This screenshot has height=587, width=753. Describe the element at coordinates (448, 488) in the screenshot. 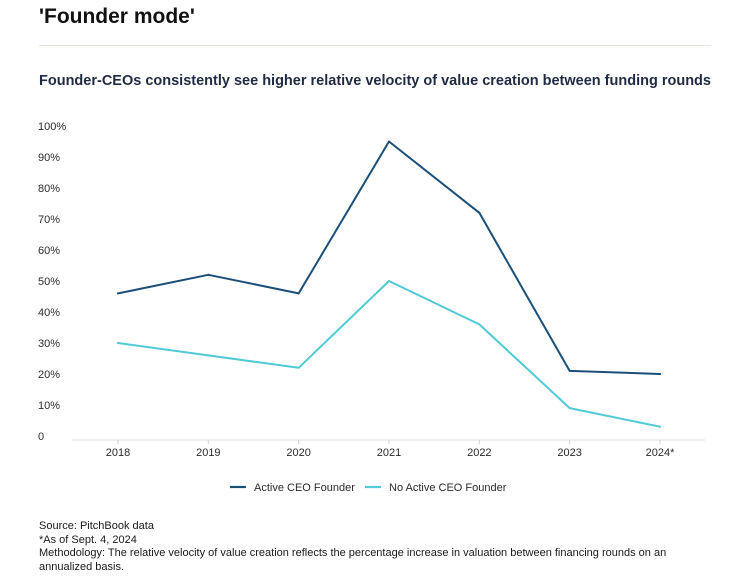

I see `legend-label: No Active CEO Founder` at that location.